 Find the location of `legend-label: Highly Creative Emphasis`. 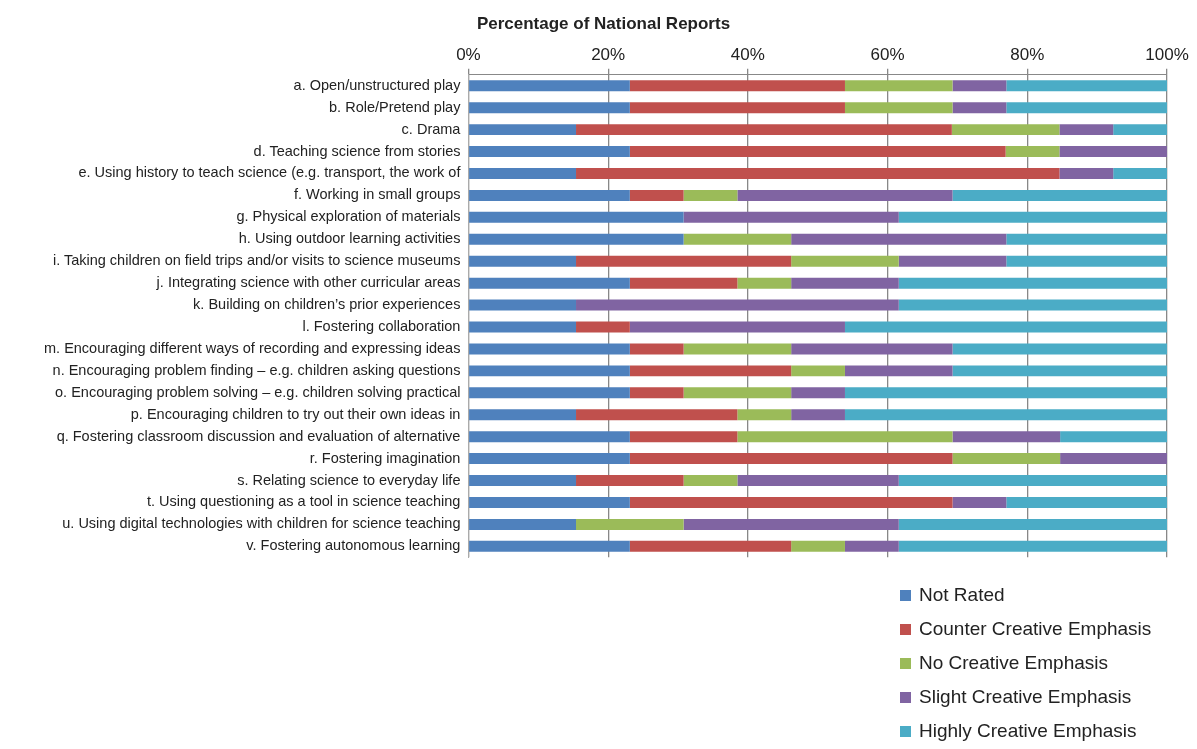

legend-label: Highly Creative Emphasis is located at coordinates (1028, 731).